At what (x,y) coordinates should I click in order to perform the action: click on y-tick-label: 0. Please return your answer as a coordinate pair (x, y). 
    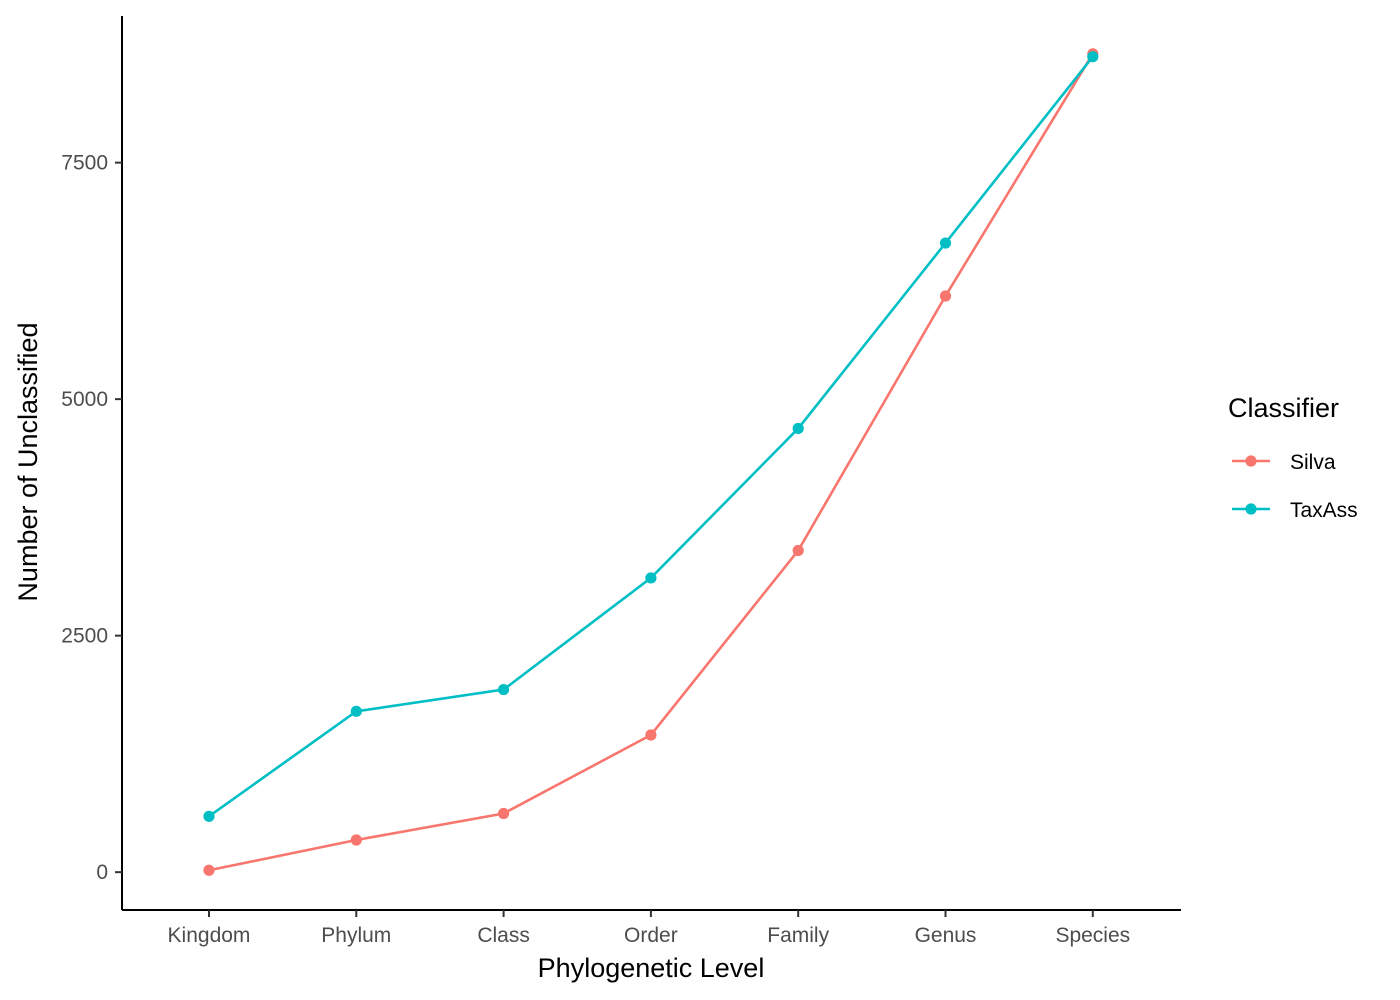
    Looking at the image, I should click on (102, 872).